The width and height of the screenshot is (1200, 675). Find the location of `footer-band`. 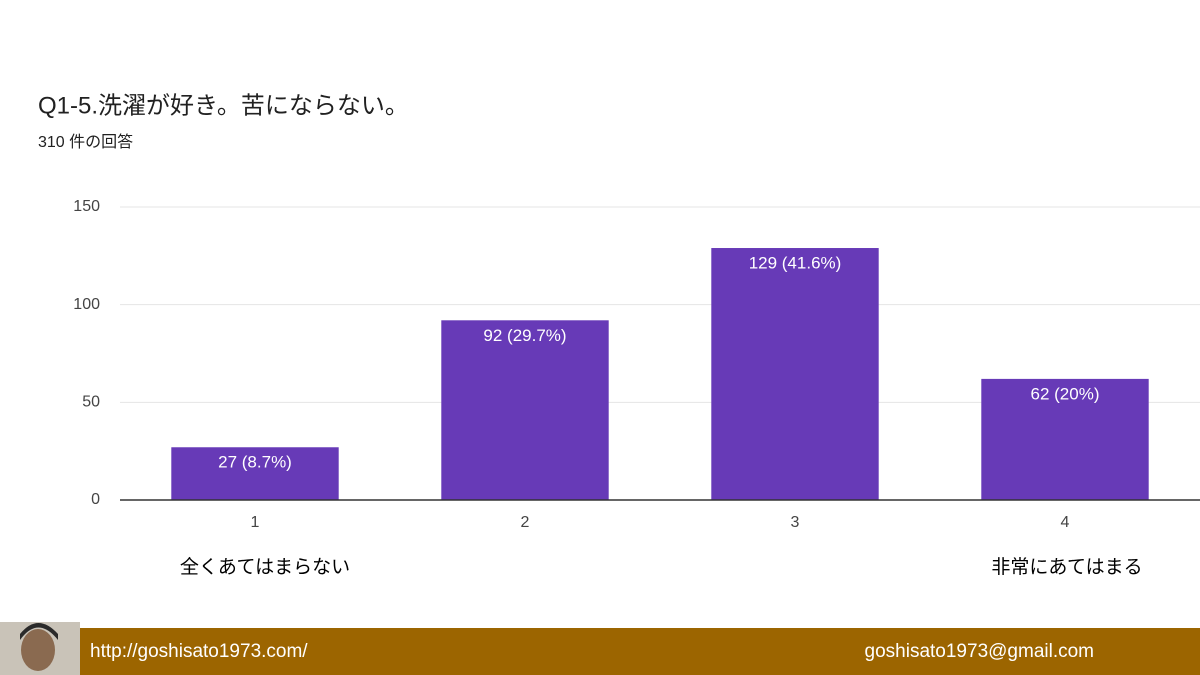

footer-band is located at coordinates (600, 651).